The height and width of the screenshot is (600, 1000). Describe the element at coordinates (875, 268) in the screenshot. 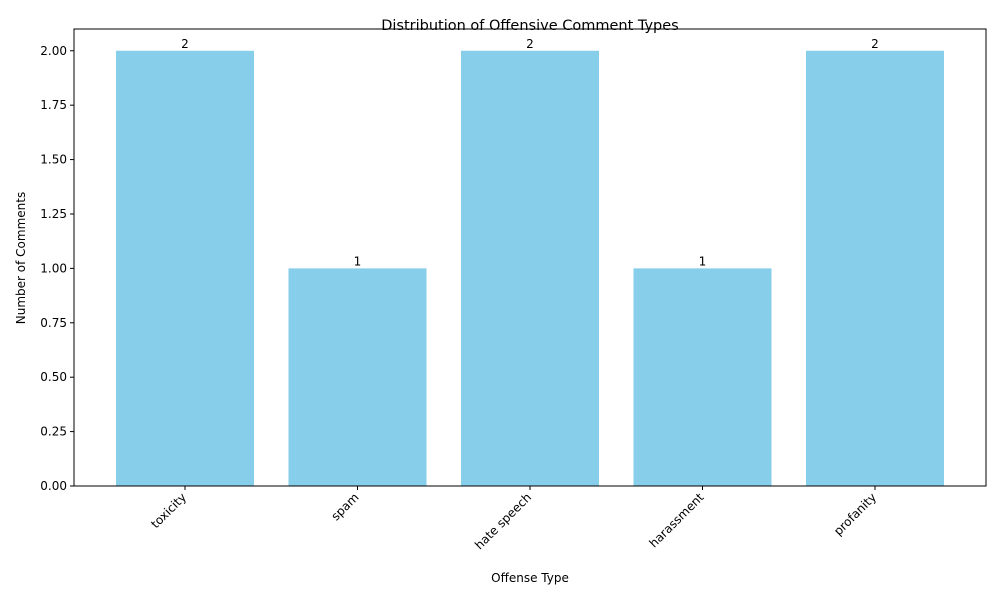

I see `bar-profanity` at that location.